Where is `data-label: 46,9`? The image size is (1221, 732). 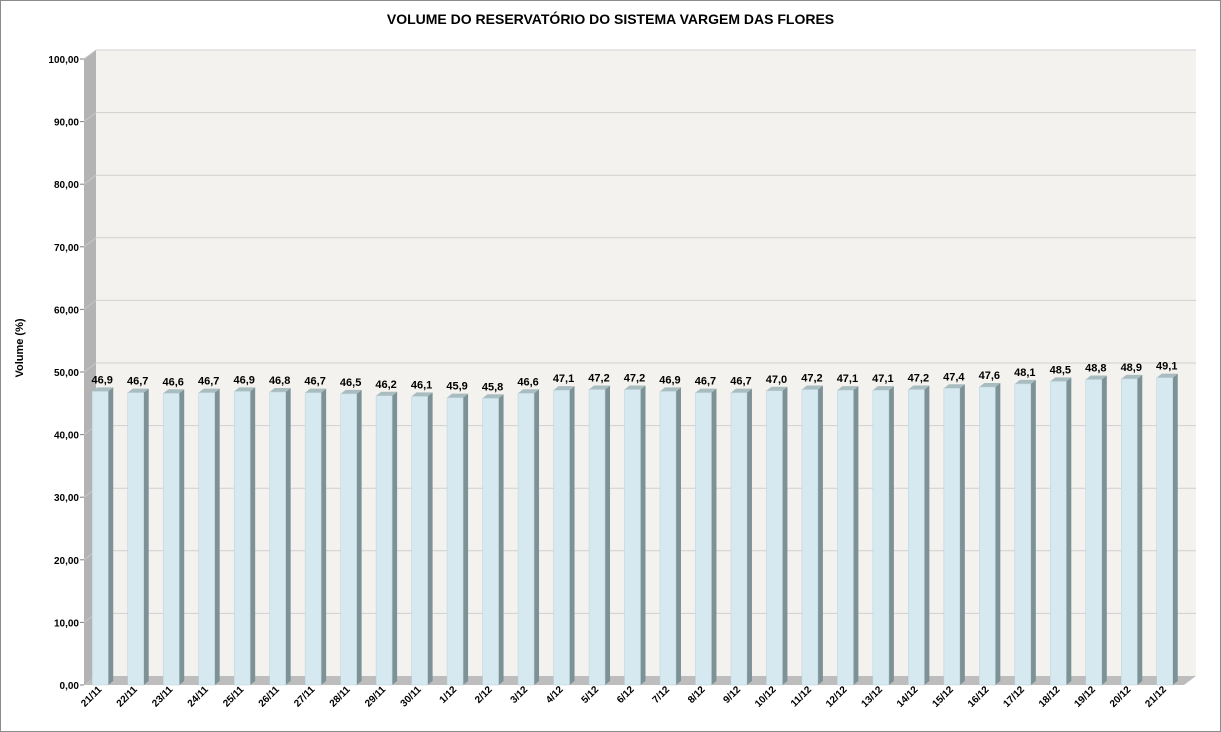
data-label: 46,9 is located at coordinates (243, 380).